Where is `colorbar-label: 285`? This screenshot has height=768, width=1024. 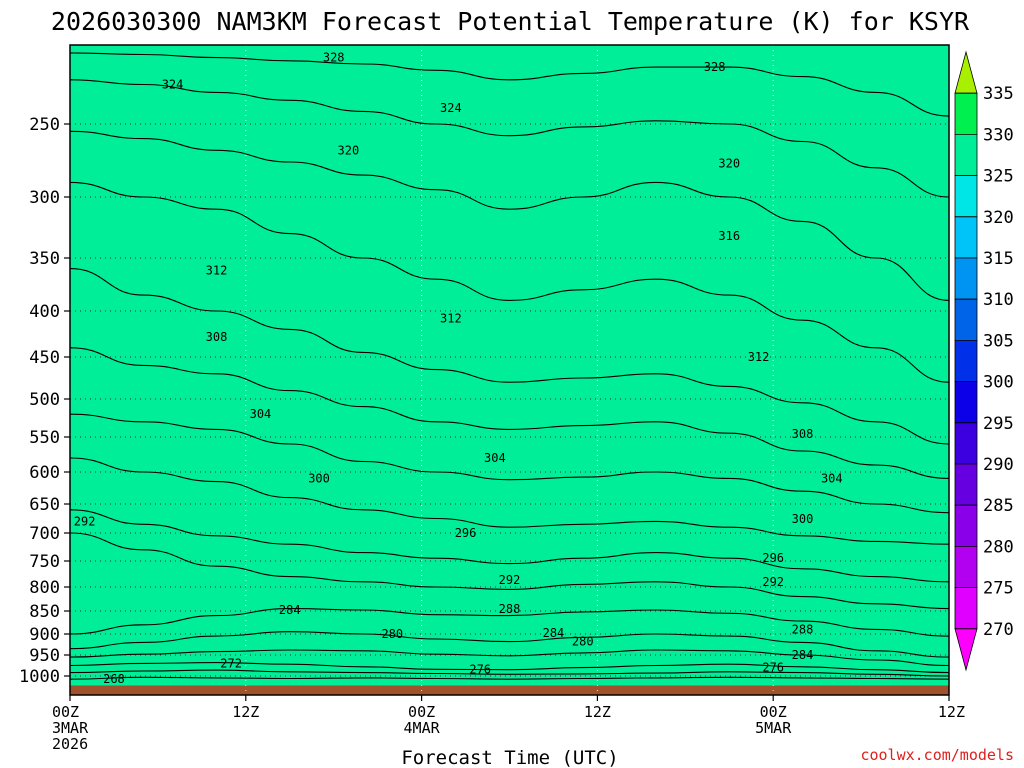
colorbar-label: 285 is located at coordinates (998, 506).